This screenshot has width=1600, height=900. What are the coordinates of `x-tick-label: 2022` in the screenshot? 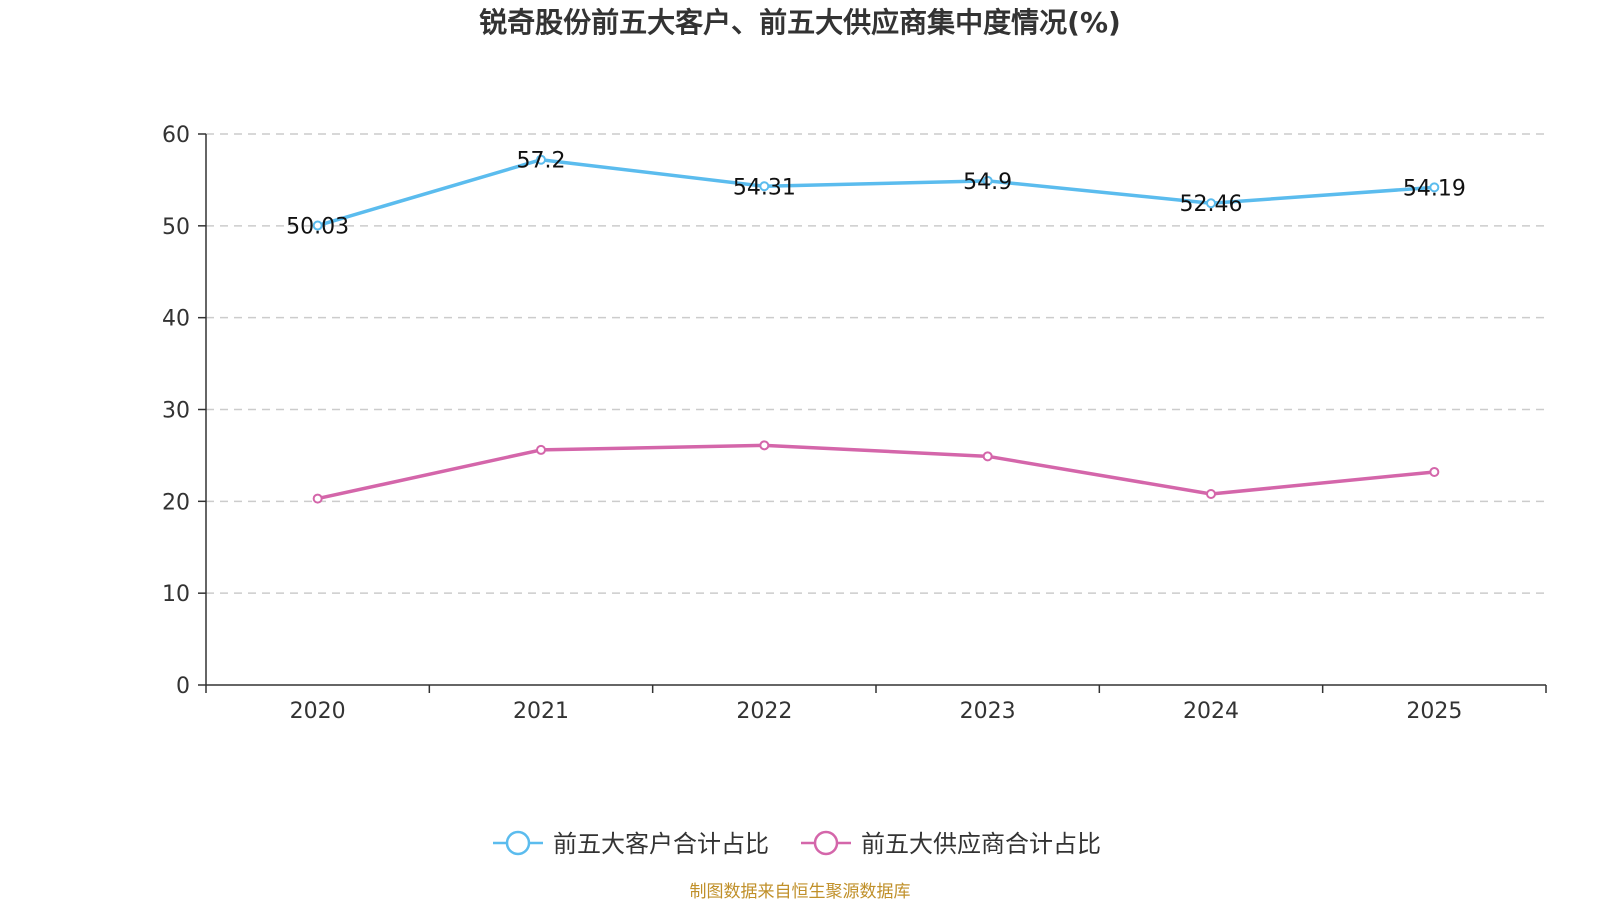 It's located at (764, 711).